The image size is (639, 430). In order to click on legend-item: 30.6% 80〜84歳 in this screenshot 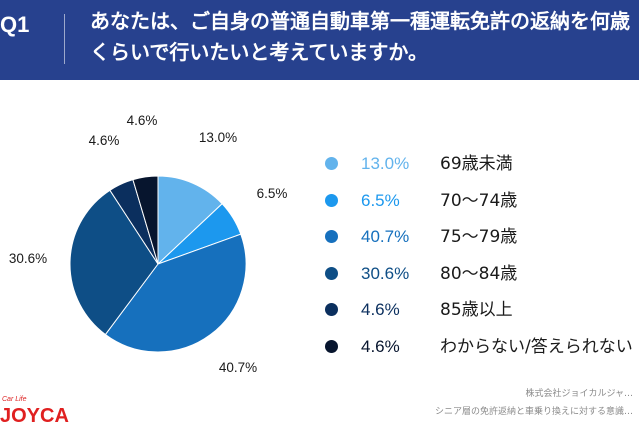, I will do `click(482, 274)`.